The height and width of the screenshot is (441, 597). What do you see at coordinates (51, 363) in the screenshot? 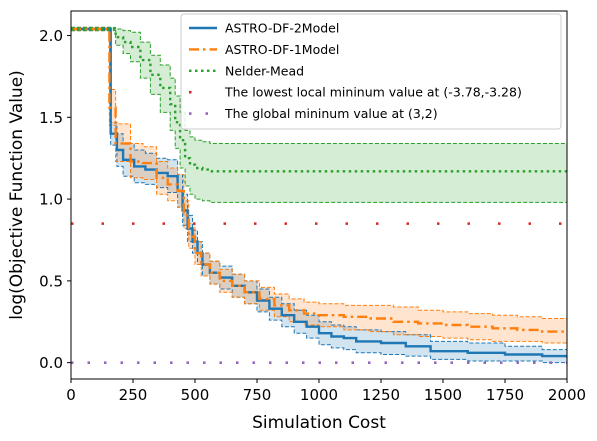
I see `y-tick-label: 0.0` at bounding box center [51, 363].